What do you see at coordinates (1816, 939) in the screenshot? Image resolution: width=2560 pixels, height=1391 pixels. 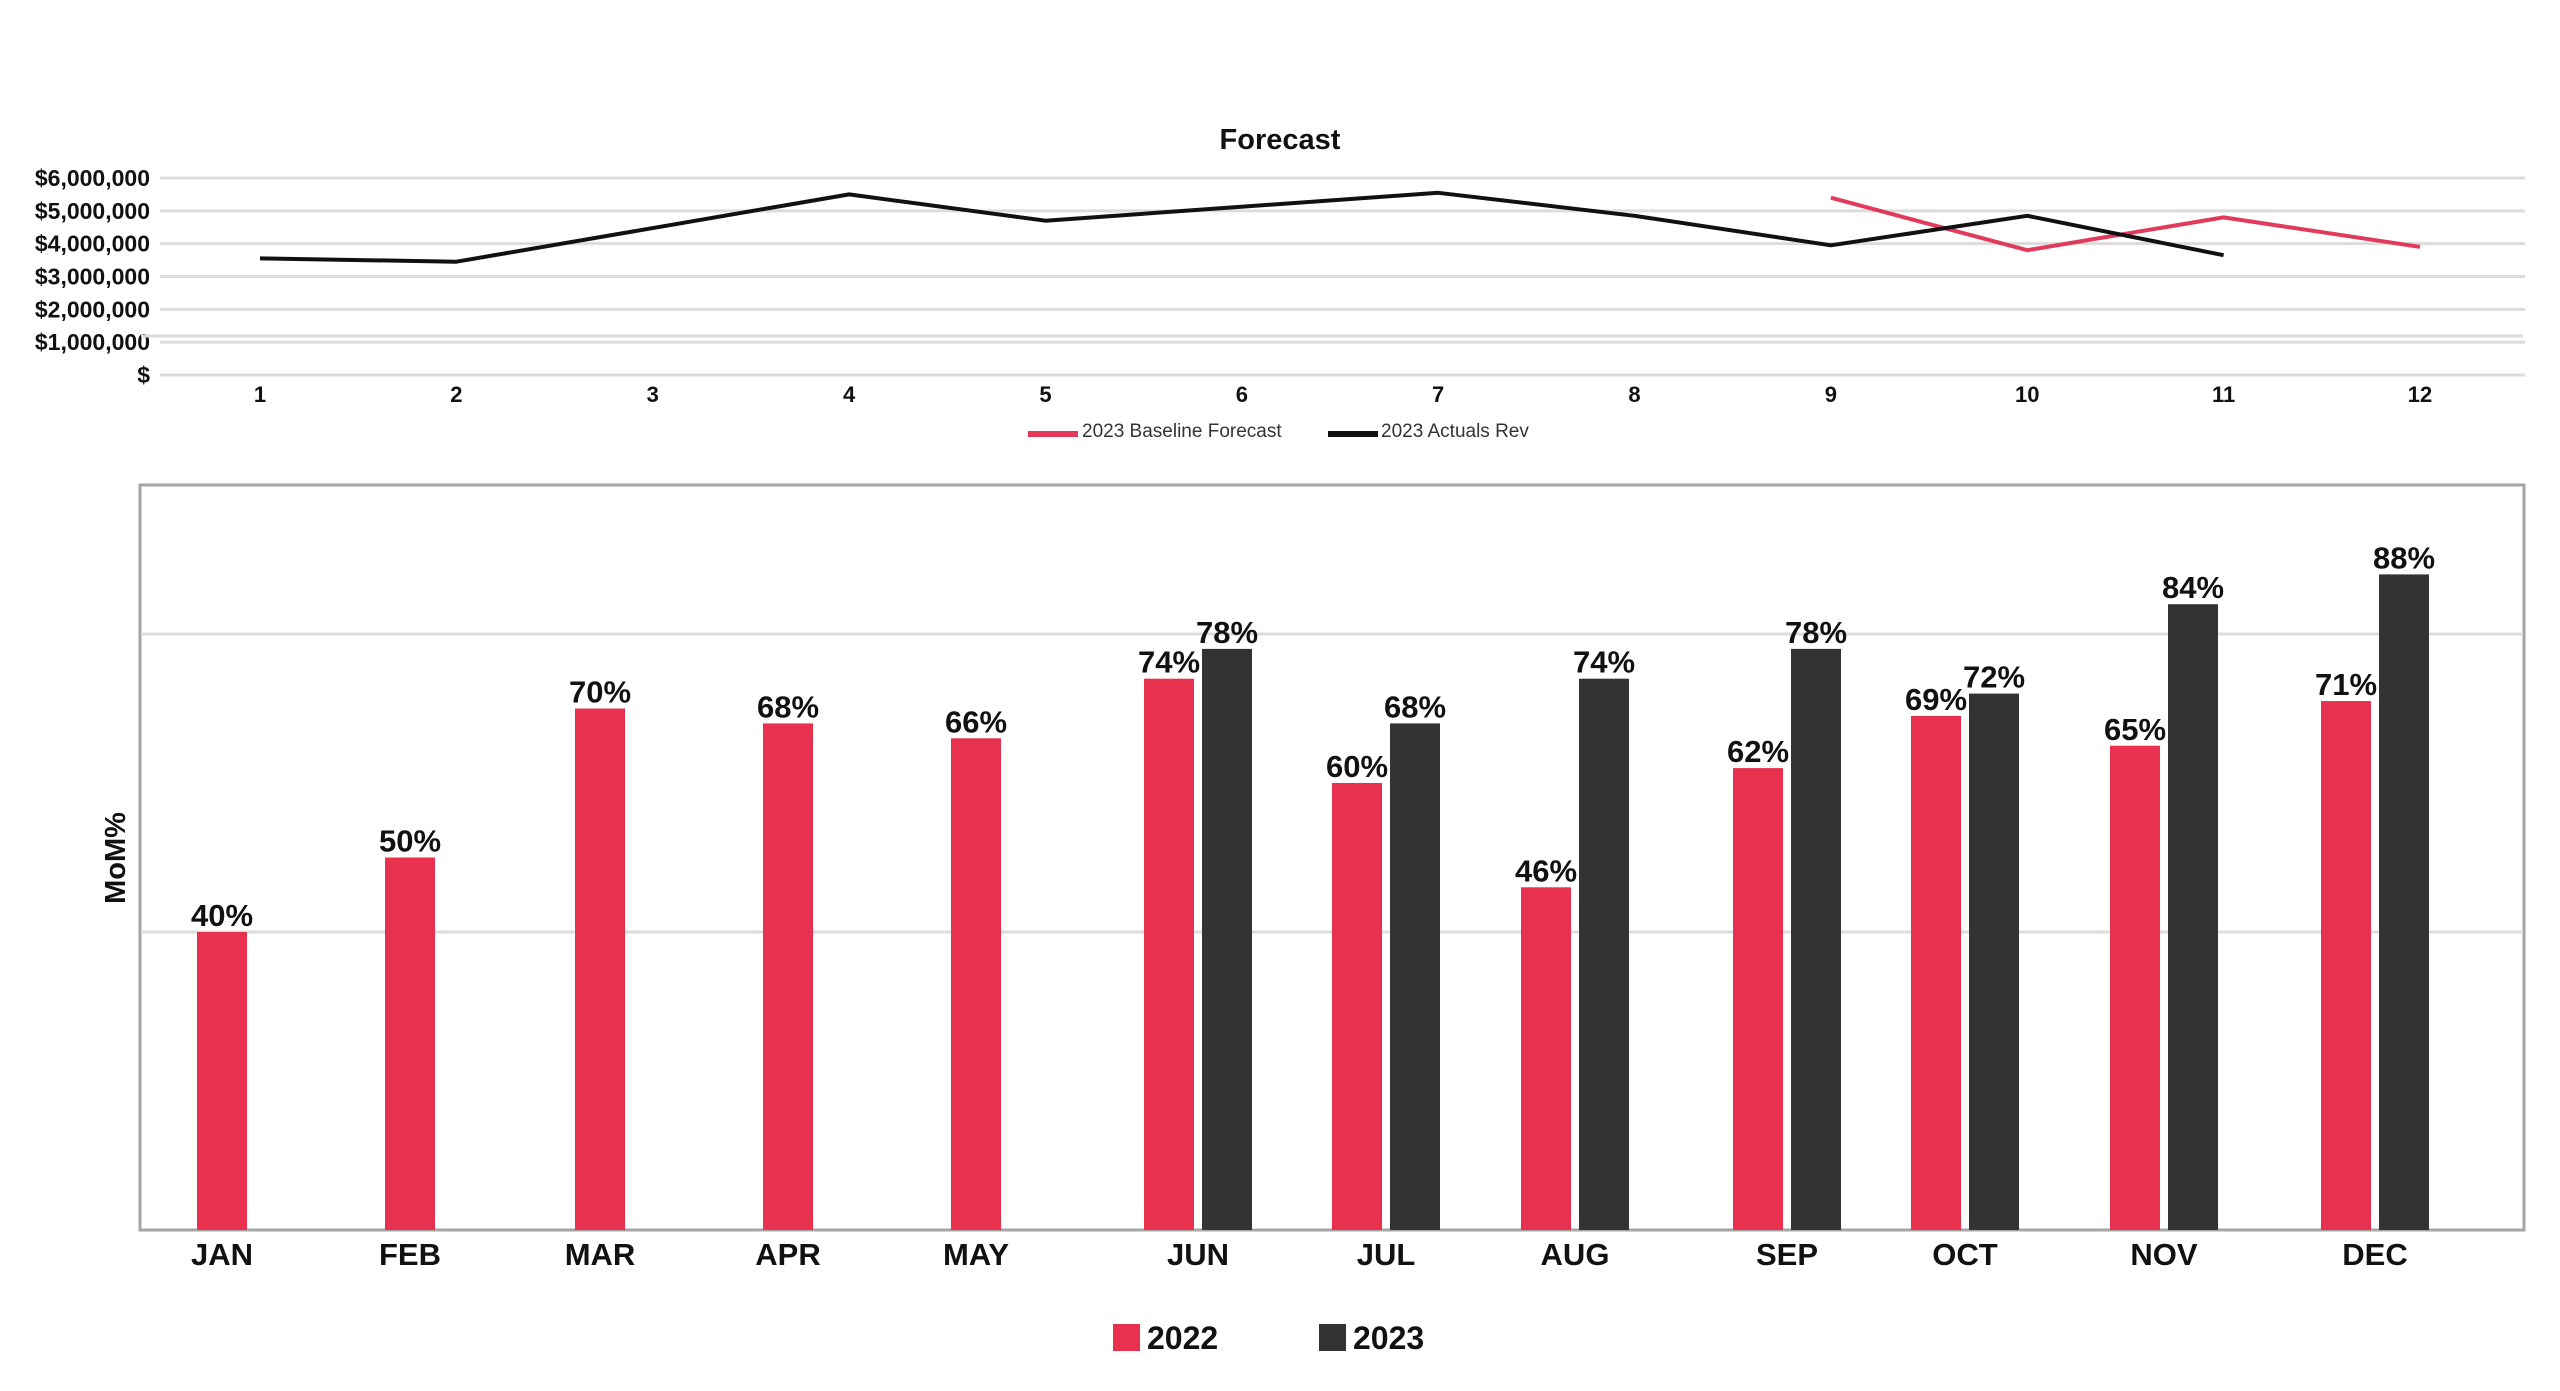 I see `bar-2023-sep` at bounding box center [1816, 939].